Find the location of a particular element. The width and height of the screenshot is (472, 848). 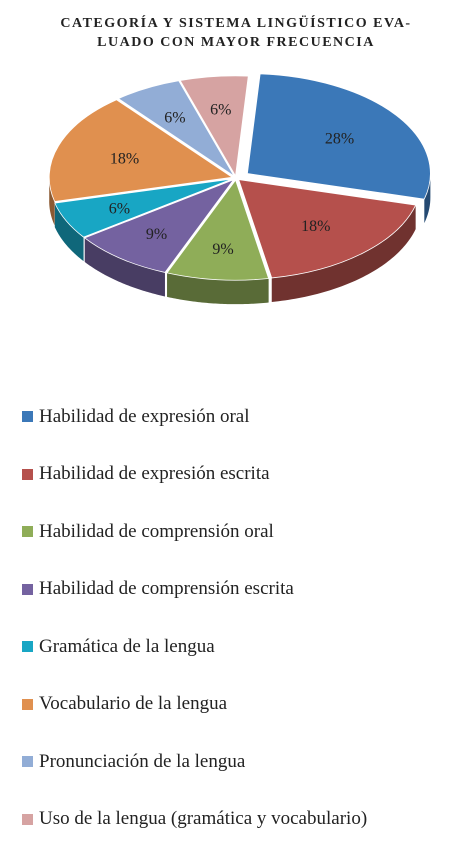

legend-item: Habilidad de comprensión oral is located at coordinates (194, 532).